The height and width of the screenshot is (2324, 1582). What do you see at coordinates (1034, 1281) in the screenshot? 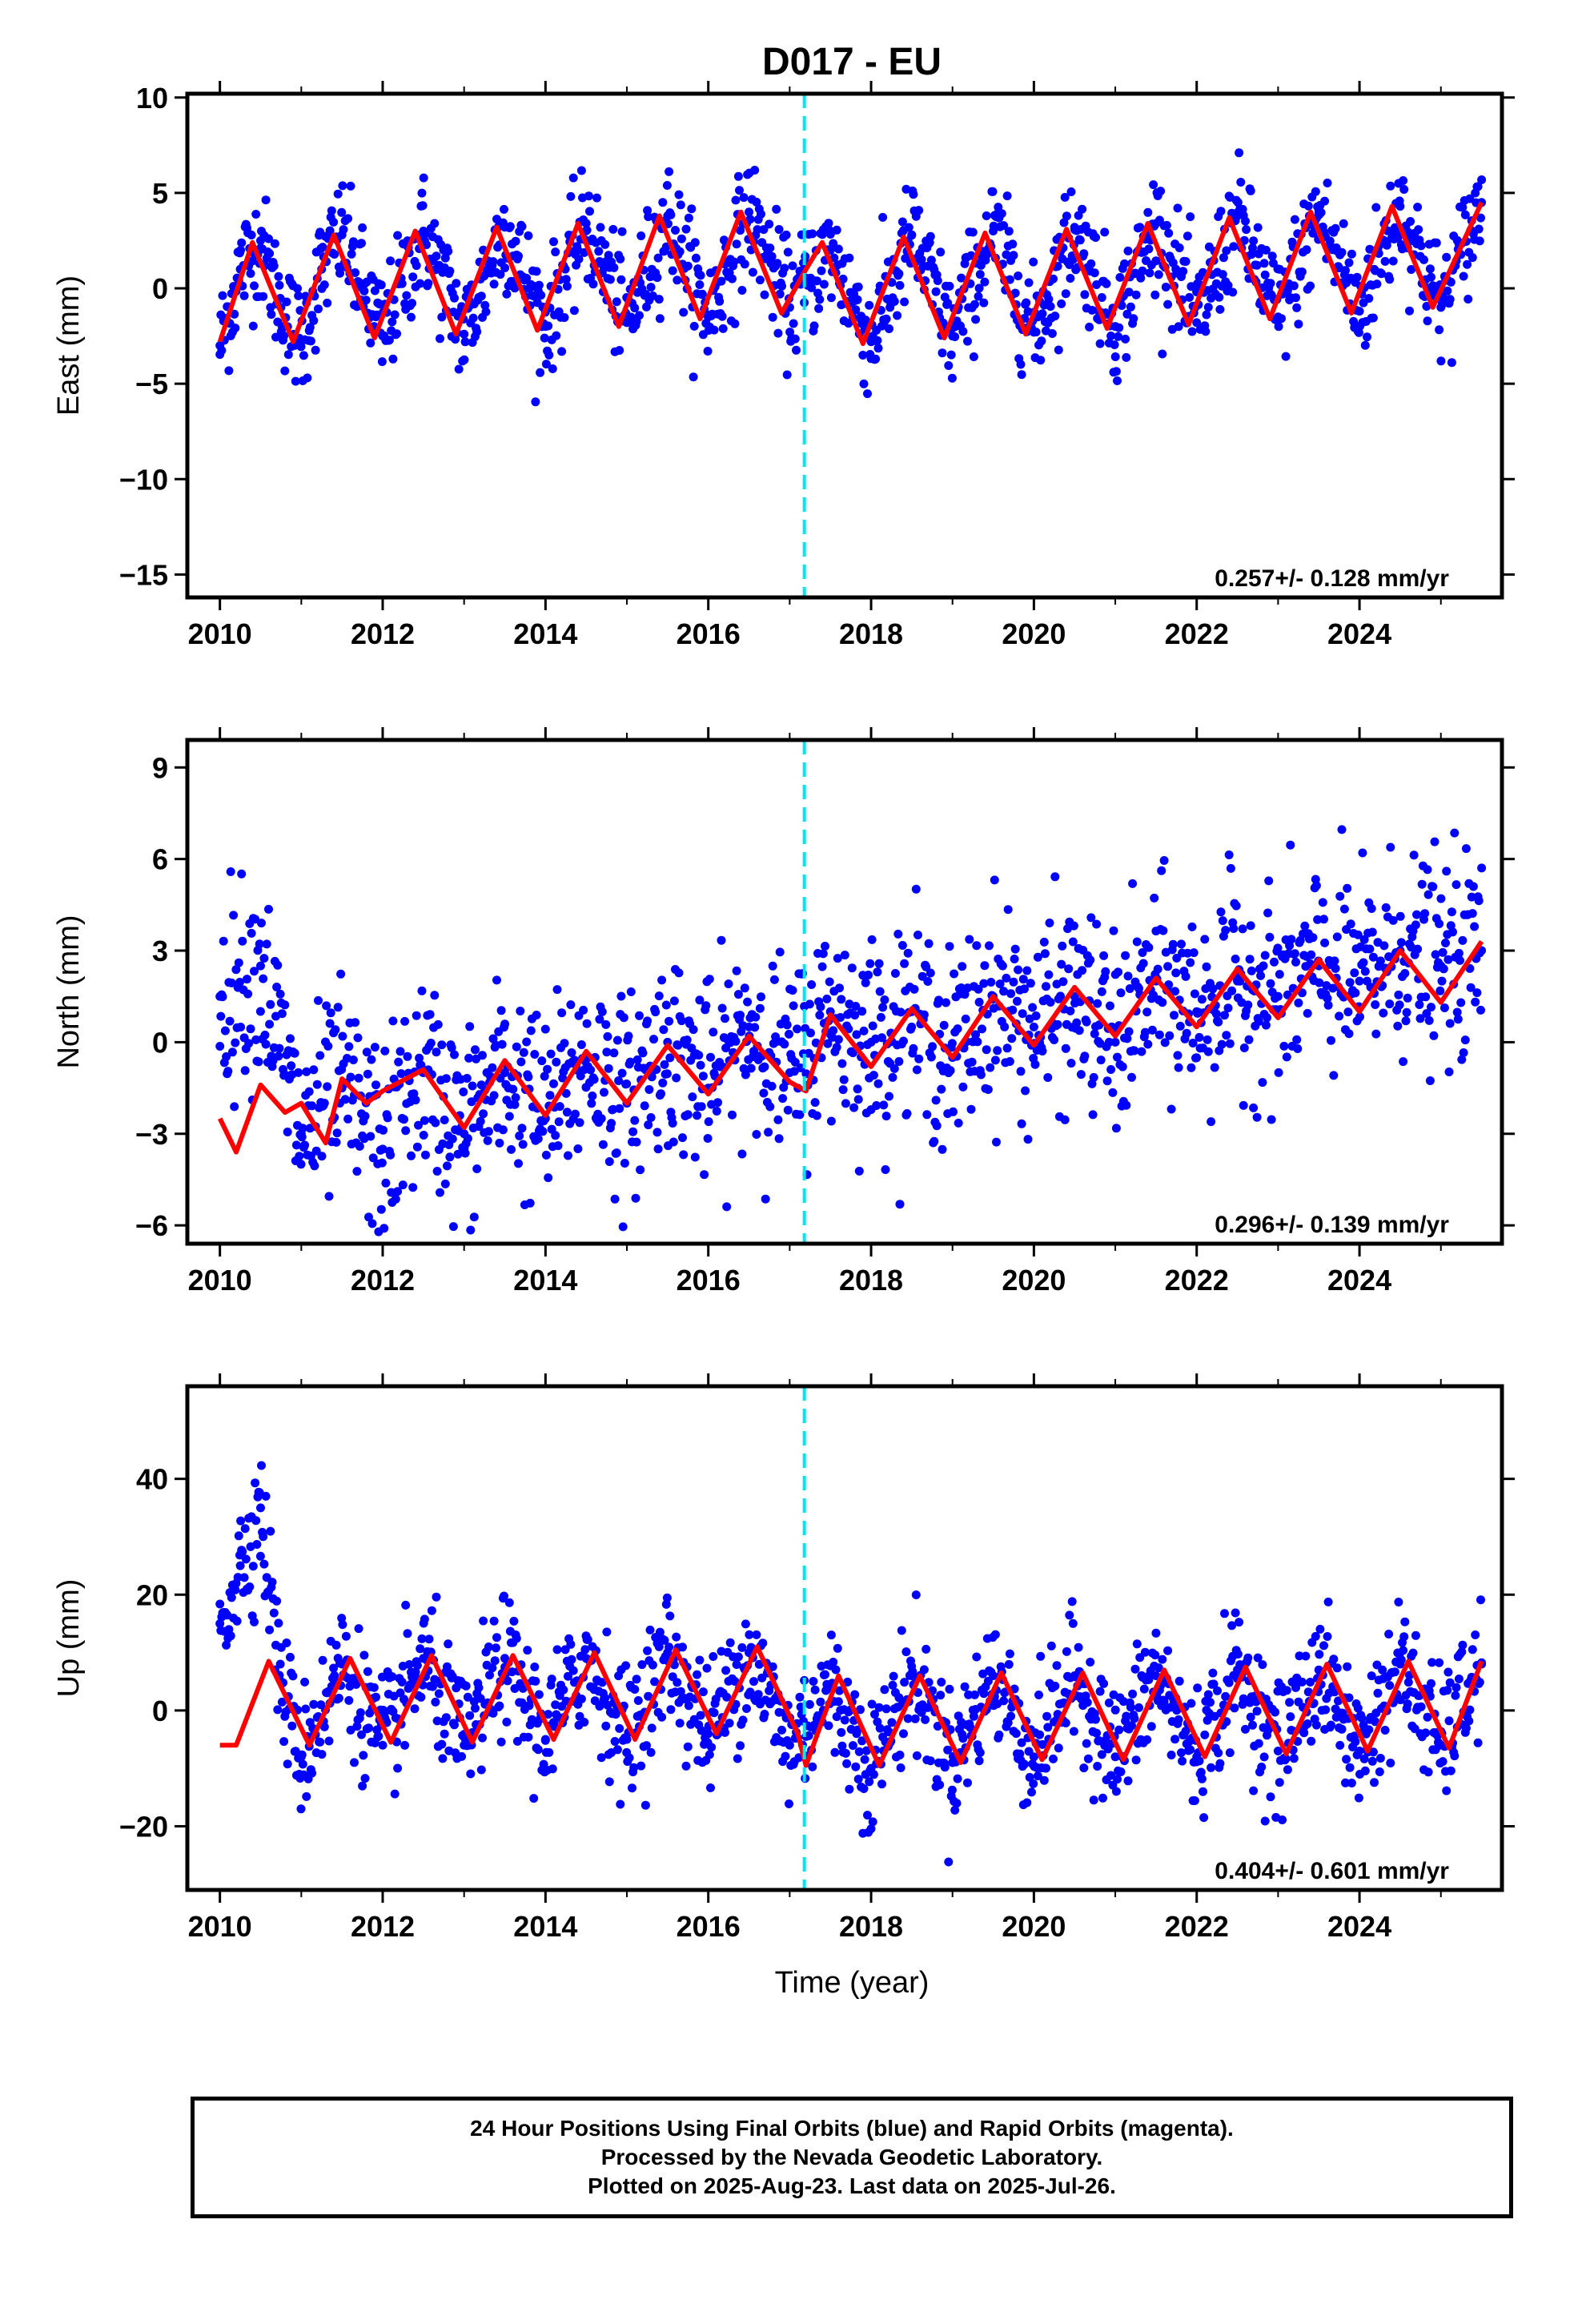
I see `x-tick-label: 2020` at bounding box center [1034, 1281].